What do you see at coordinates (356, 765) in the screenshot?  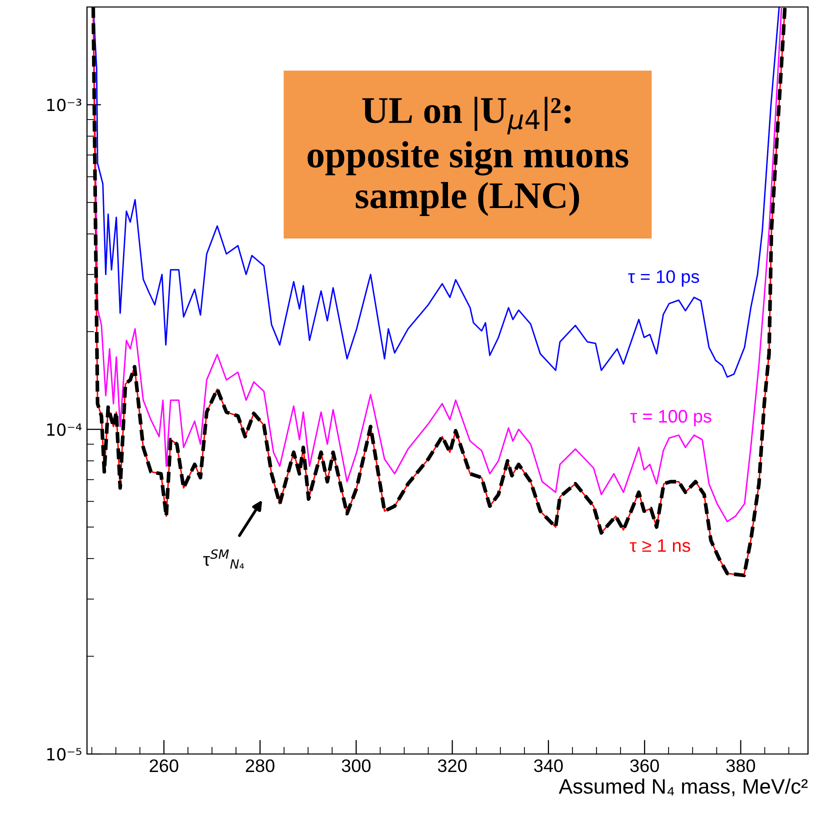 I see `x-tick-label: 300` at bounding box center [356, 765].